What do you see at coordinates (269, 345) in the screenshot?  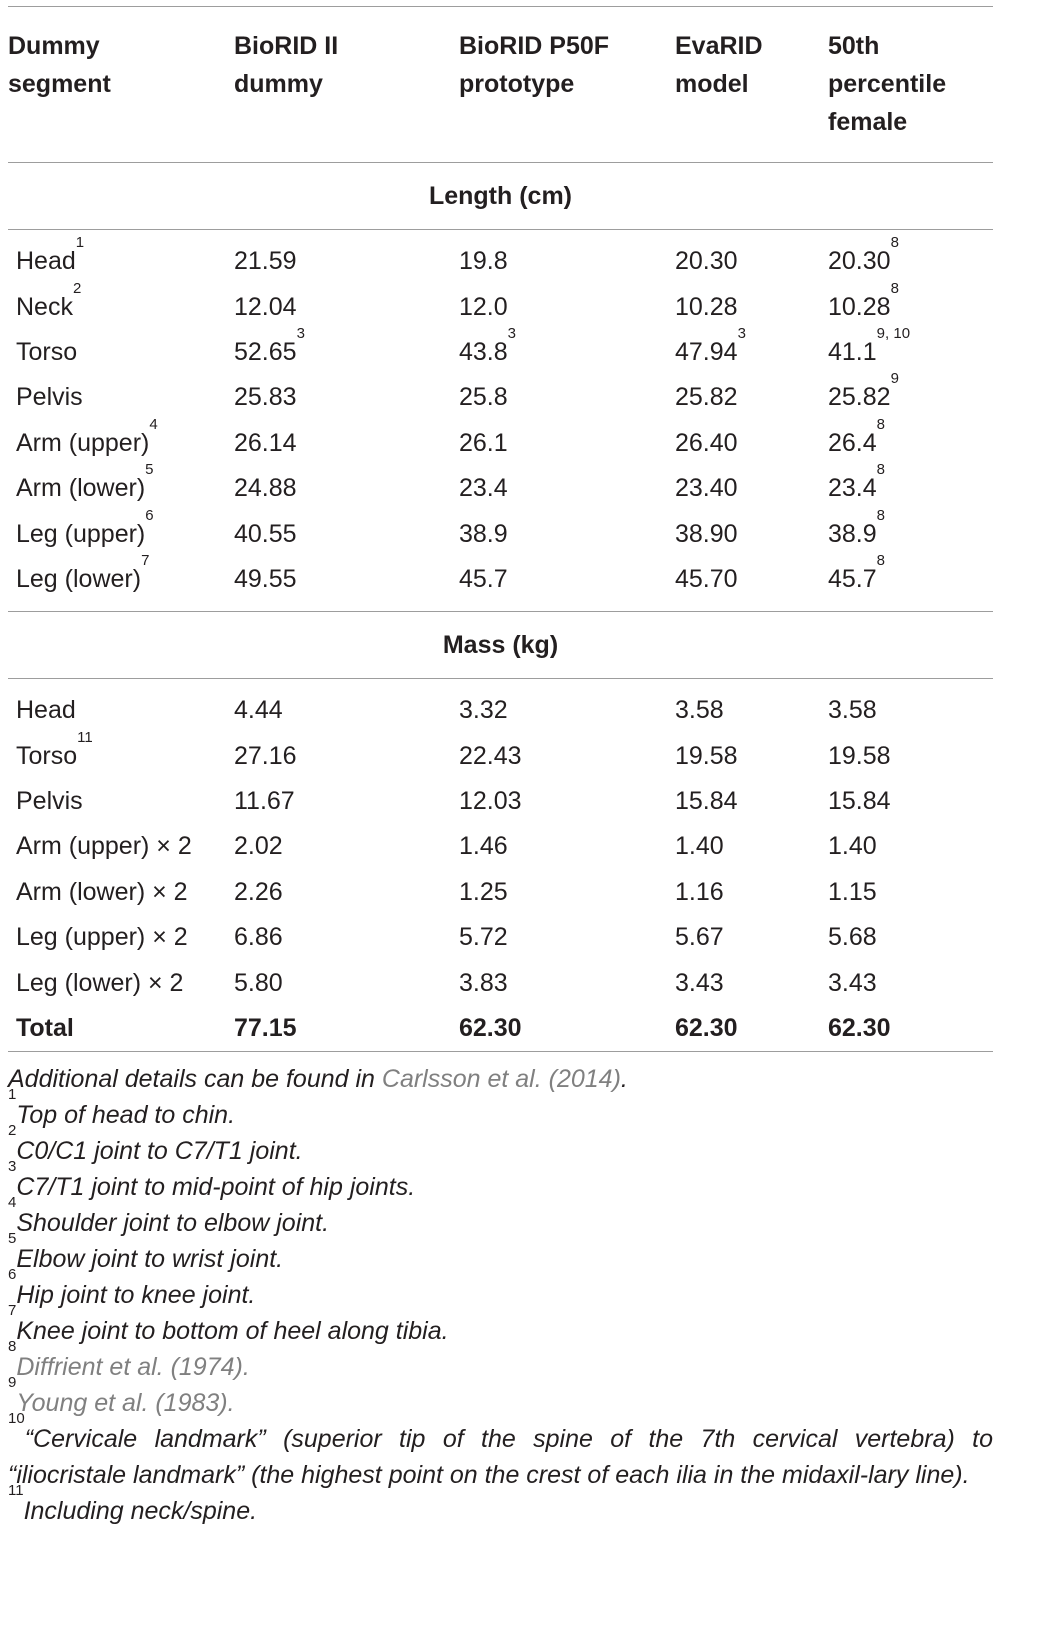 I see `table-cell: 52.653` at bounding box center [269, 345].